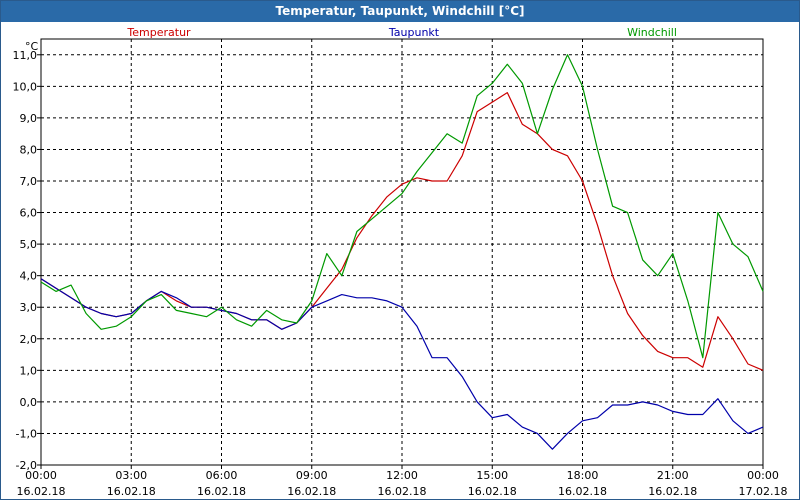 The image size is (800, 500). What do you see at coordinates (763, 491) in the screenshot?
I see `x-tick-date-label: 17.02.18` at bounding box center [763, 491].